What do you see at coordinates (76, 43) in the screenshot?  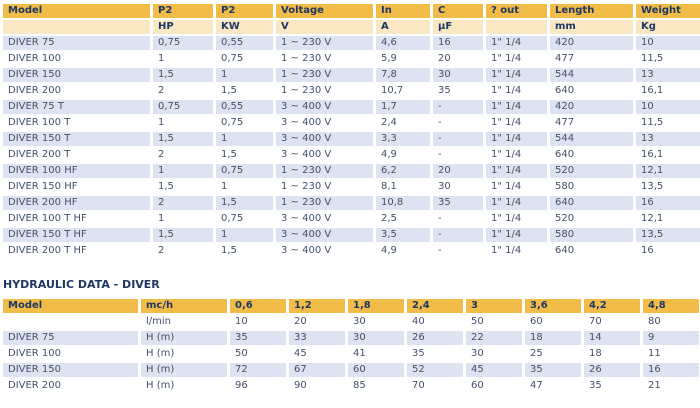 I see `model-cell: DIVER 75` at bounding box center [76, 43].